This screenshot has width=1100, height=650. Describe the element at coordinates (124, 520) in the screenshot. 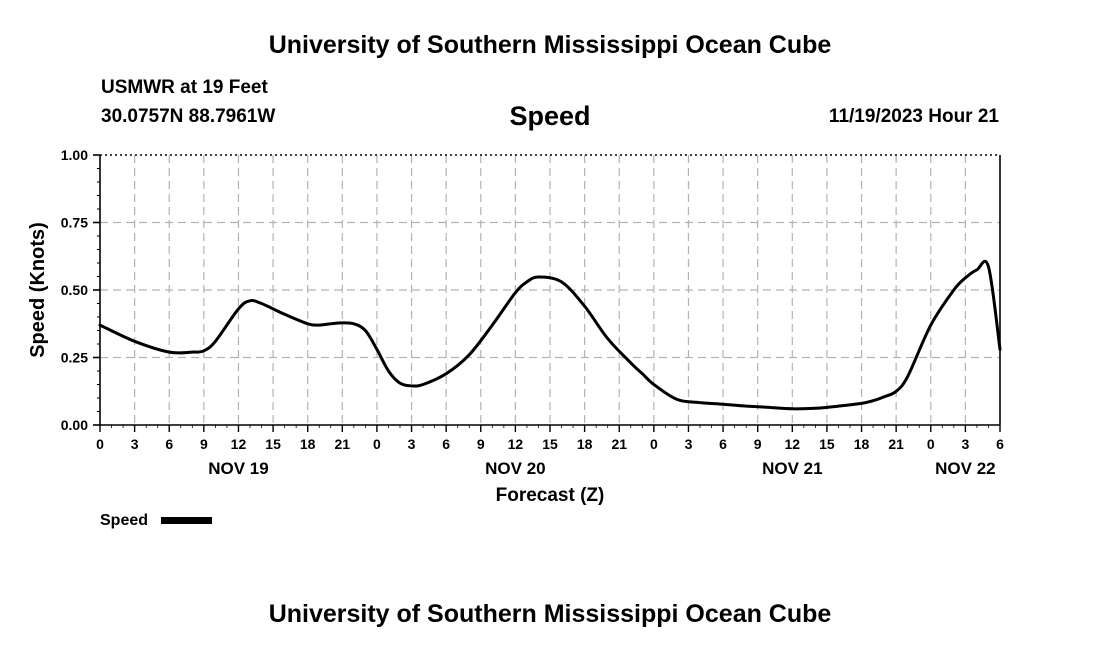

I see `legend-label: Speed` at that location.